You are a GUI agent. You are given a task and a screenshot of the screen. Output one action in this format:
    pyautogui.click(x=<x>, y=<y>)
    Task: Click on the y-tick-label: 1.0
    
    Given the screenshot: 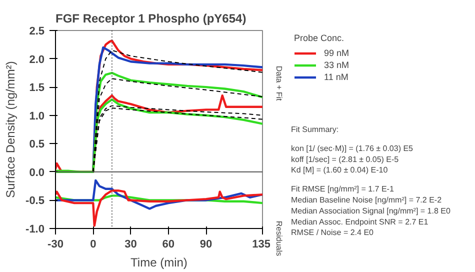 What is the action you would take?
    pyautogui.click(x=37, y=116)
    